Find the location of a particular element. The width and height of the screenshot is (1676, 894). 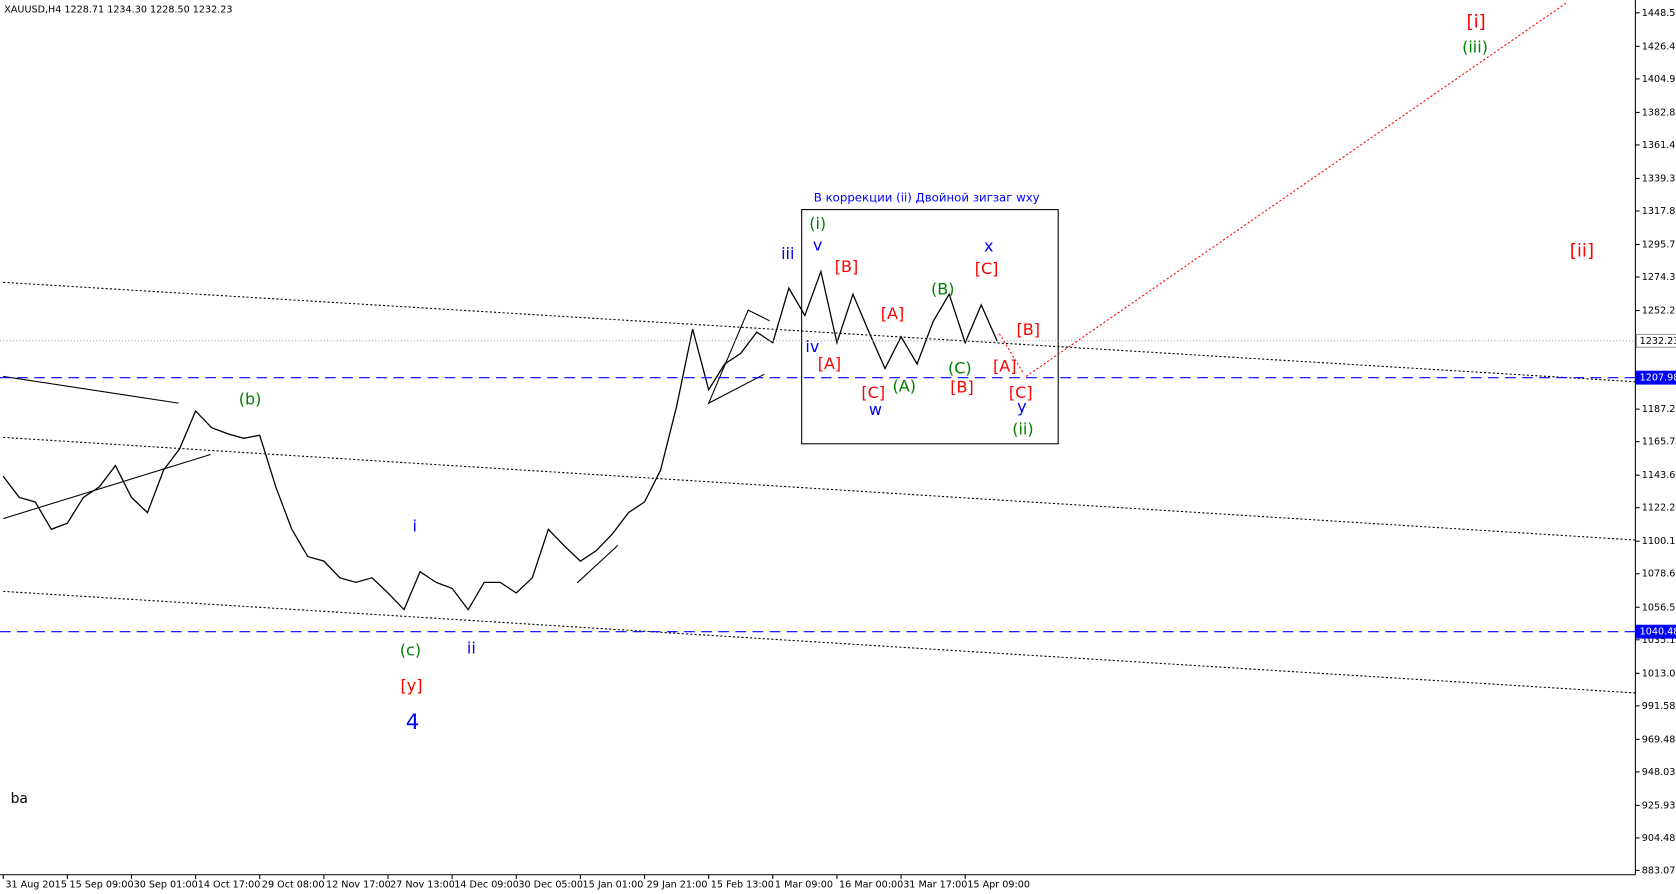

y-tick-label: 1404.98 is located at coordinates (1659, 79).